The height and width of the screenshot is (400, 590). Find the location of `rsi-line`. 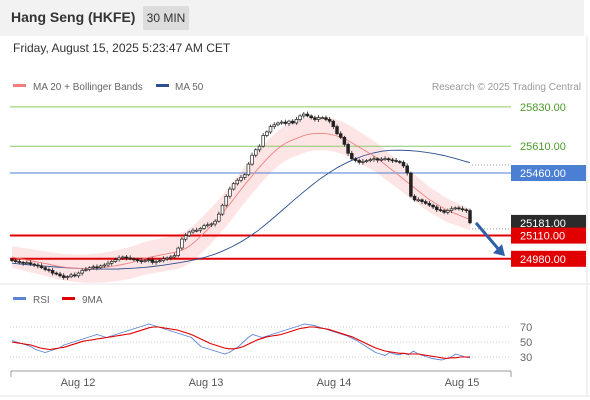

rsi-line is located at coordinates (241, 342).